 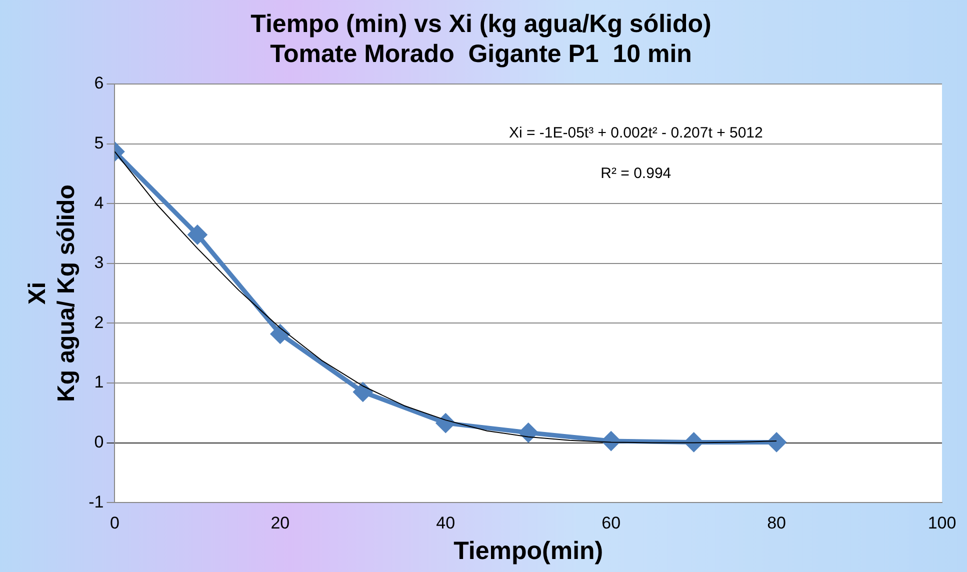 What do you see at coordinates (96, 502) in the screenshot?
I see `y-tick-label: -1` at bounding box center [96, 502].